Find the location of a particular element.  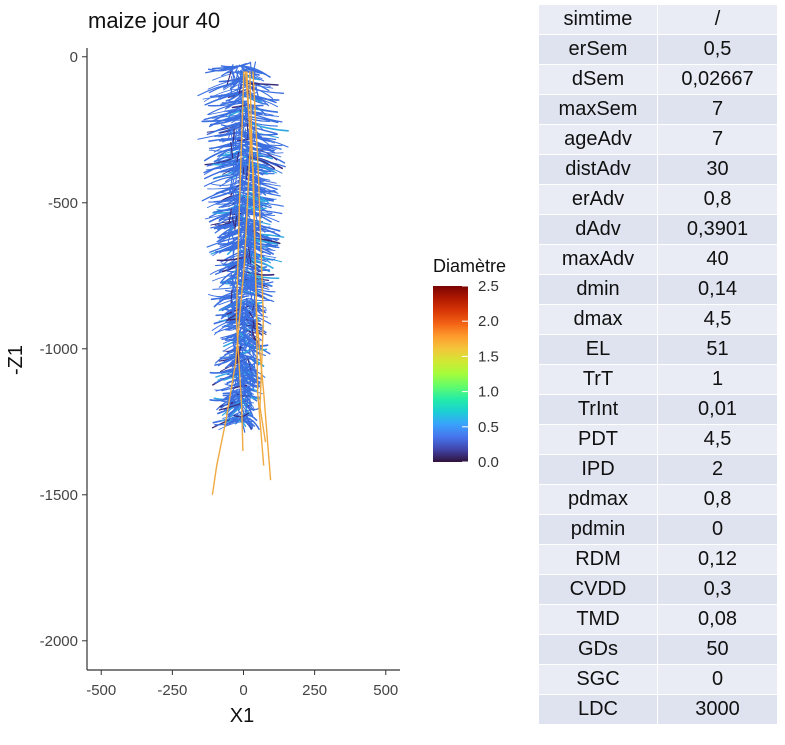

param-value-cell: 3000 is located at coordinates (718, 710).